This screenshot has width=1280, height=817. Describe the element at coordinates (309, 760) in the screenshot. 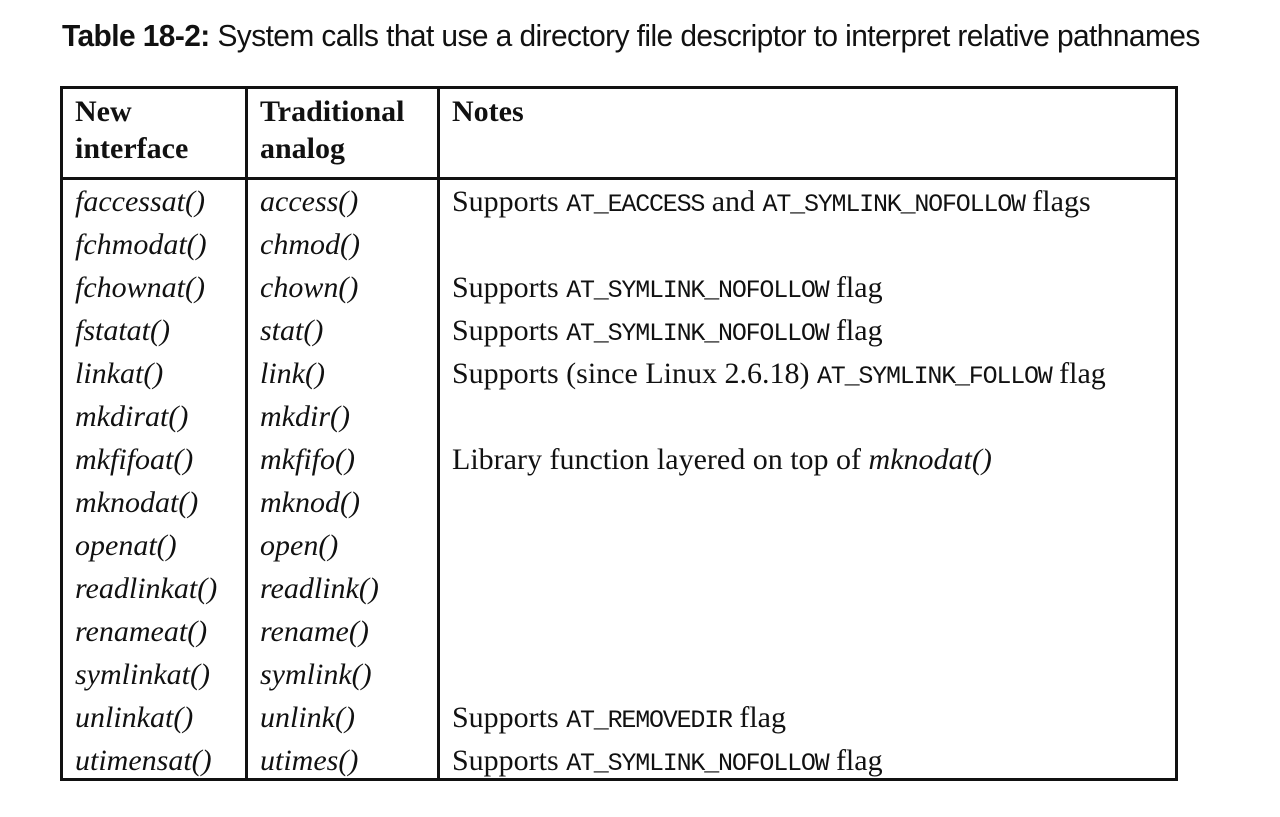

I see `traditional-analog-cell: utimes()` at that location.